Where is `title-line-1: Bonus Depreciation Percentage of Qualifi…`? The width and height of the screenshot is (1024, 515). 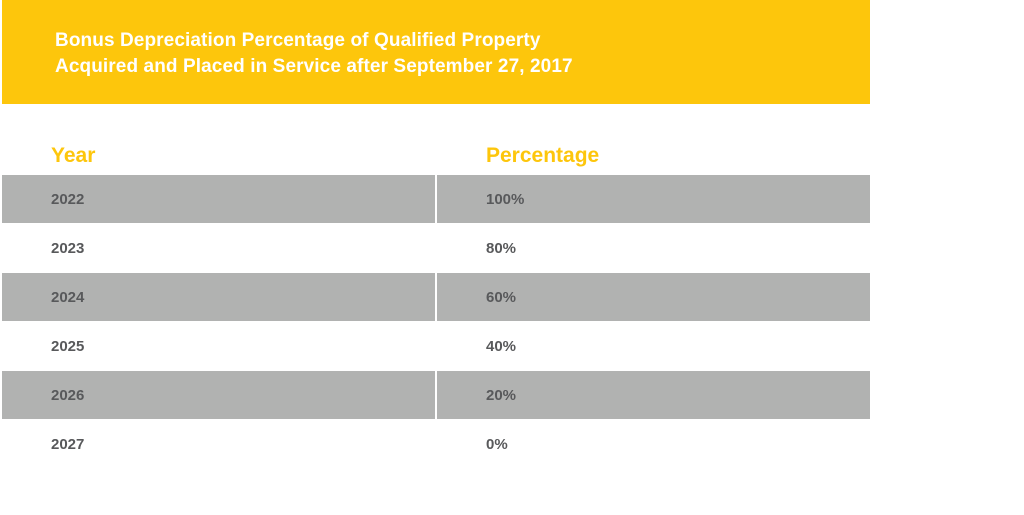 title-line-1: Bonus Depreciation Percentage of Qualifi… is located at coordinates (298, 40).